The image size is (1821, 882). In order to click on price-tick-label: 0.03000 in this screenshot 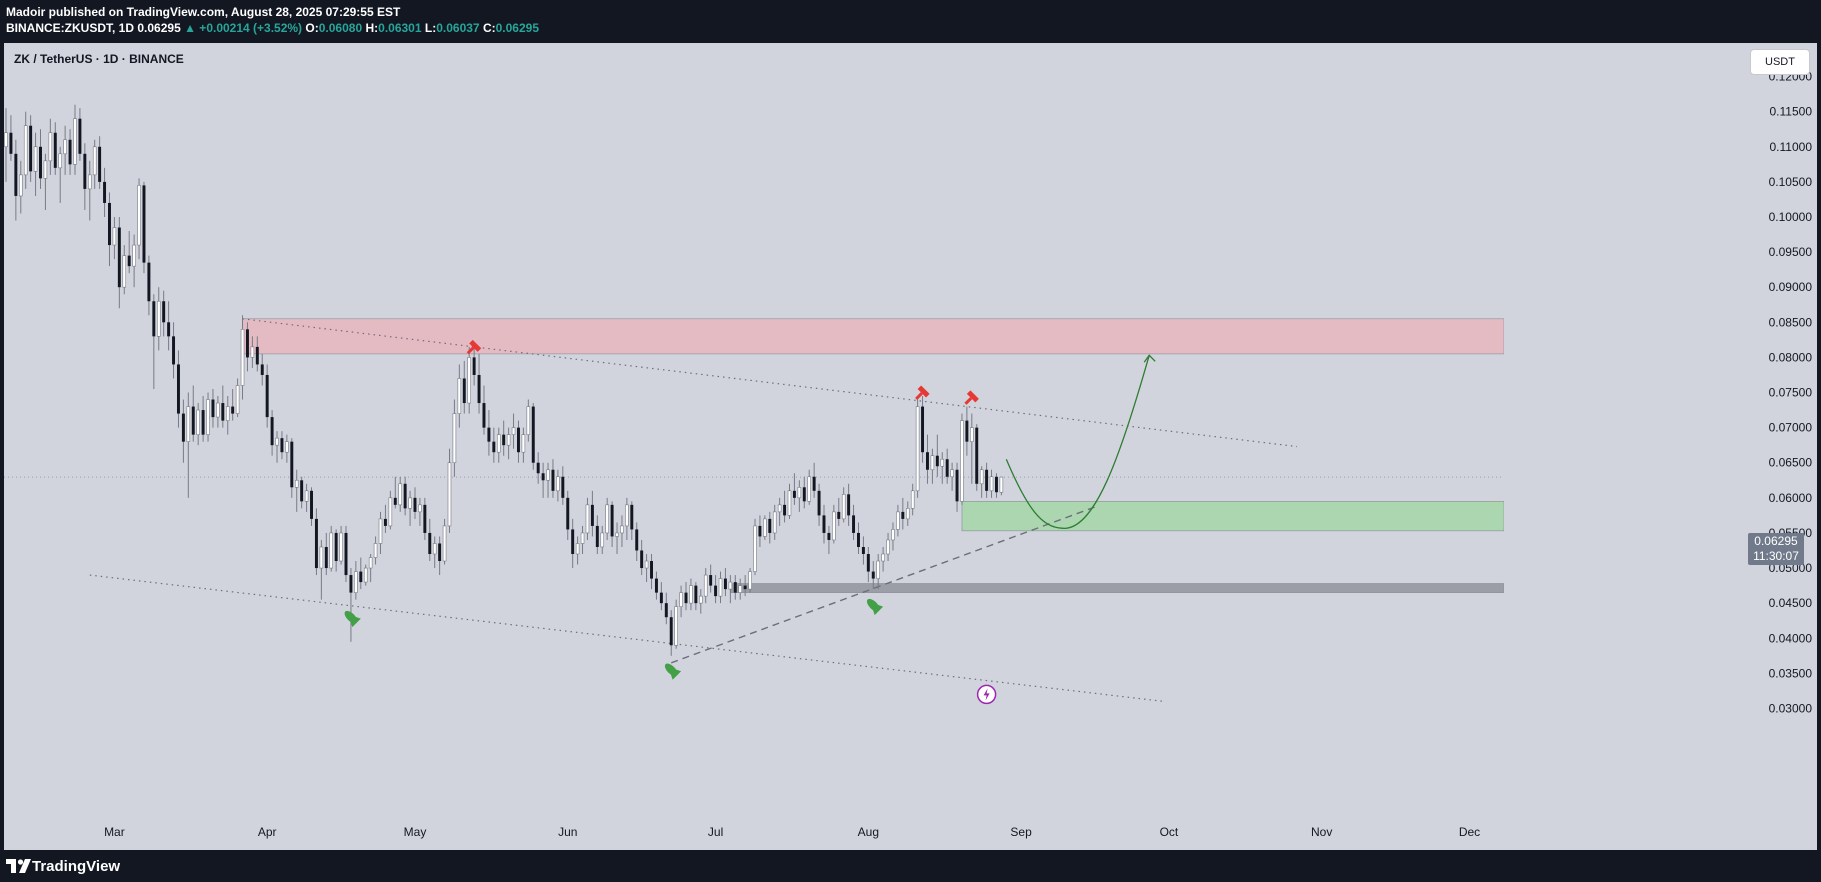, I will do `click(1791, 708)`.